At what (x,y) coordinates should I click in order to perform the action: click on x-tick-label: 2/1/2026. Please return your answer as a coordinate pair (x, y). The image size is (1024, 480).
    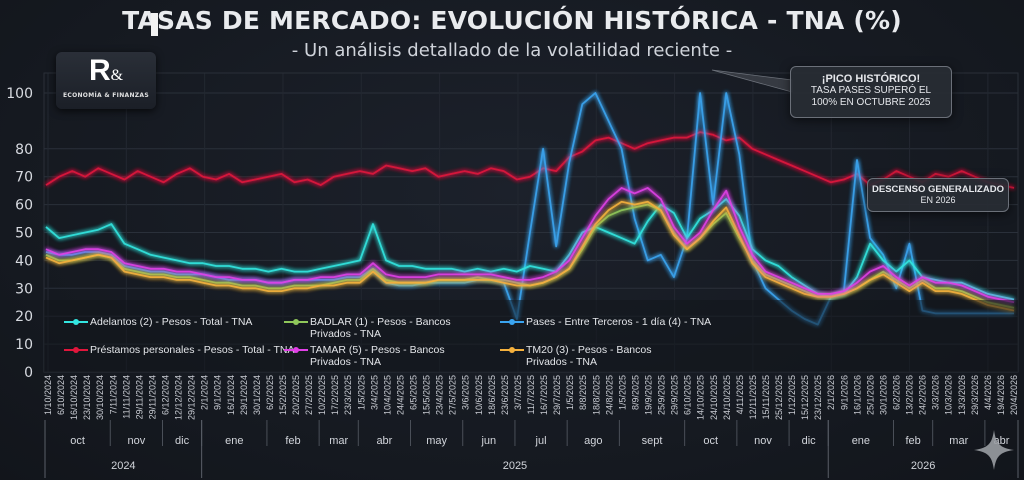
    Looking at the image, I should click on (831, 392).